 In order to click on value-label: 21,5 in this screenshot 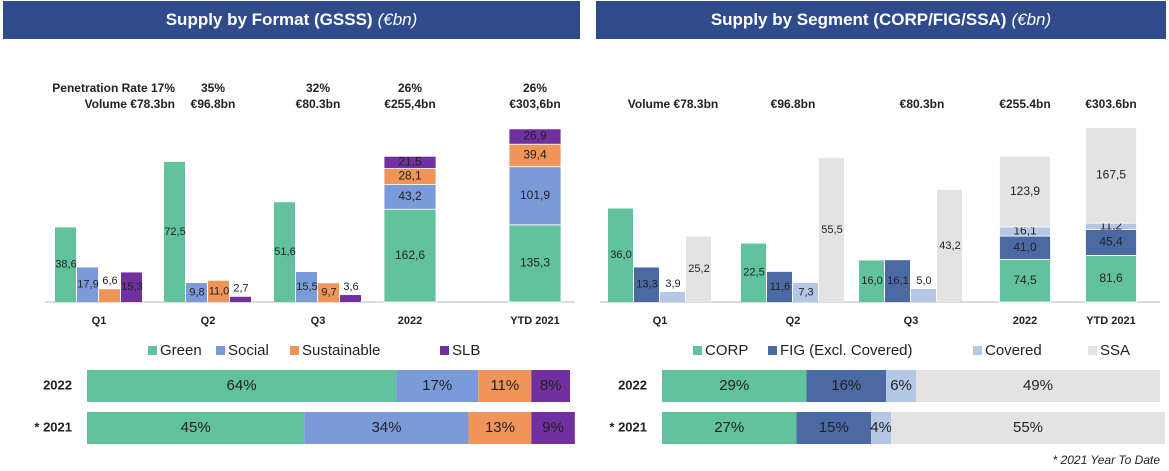, I will do `click(410, 162)`.